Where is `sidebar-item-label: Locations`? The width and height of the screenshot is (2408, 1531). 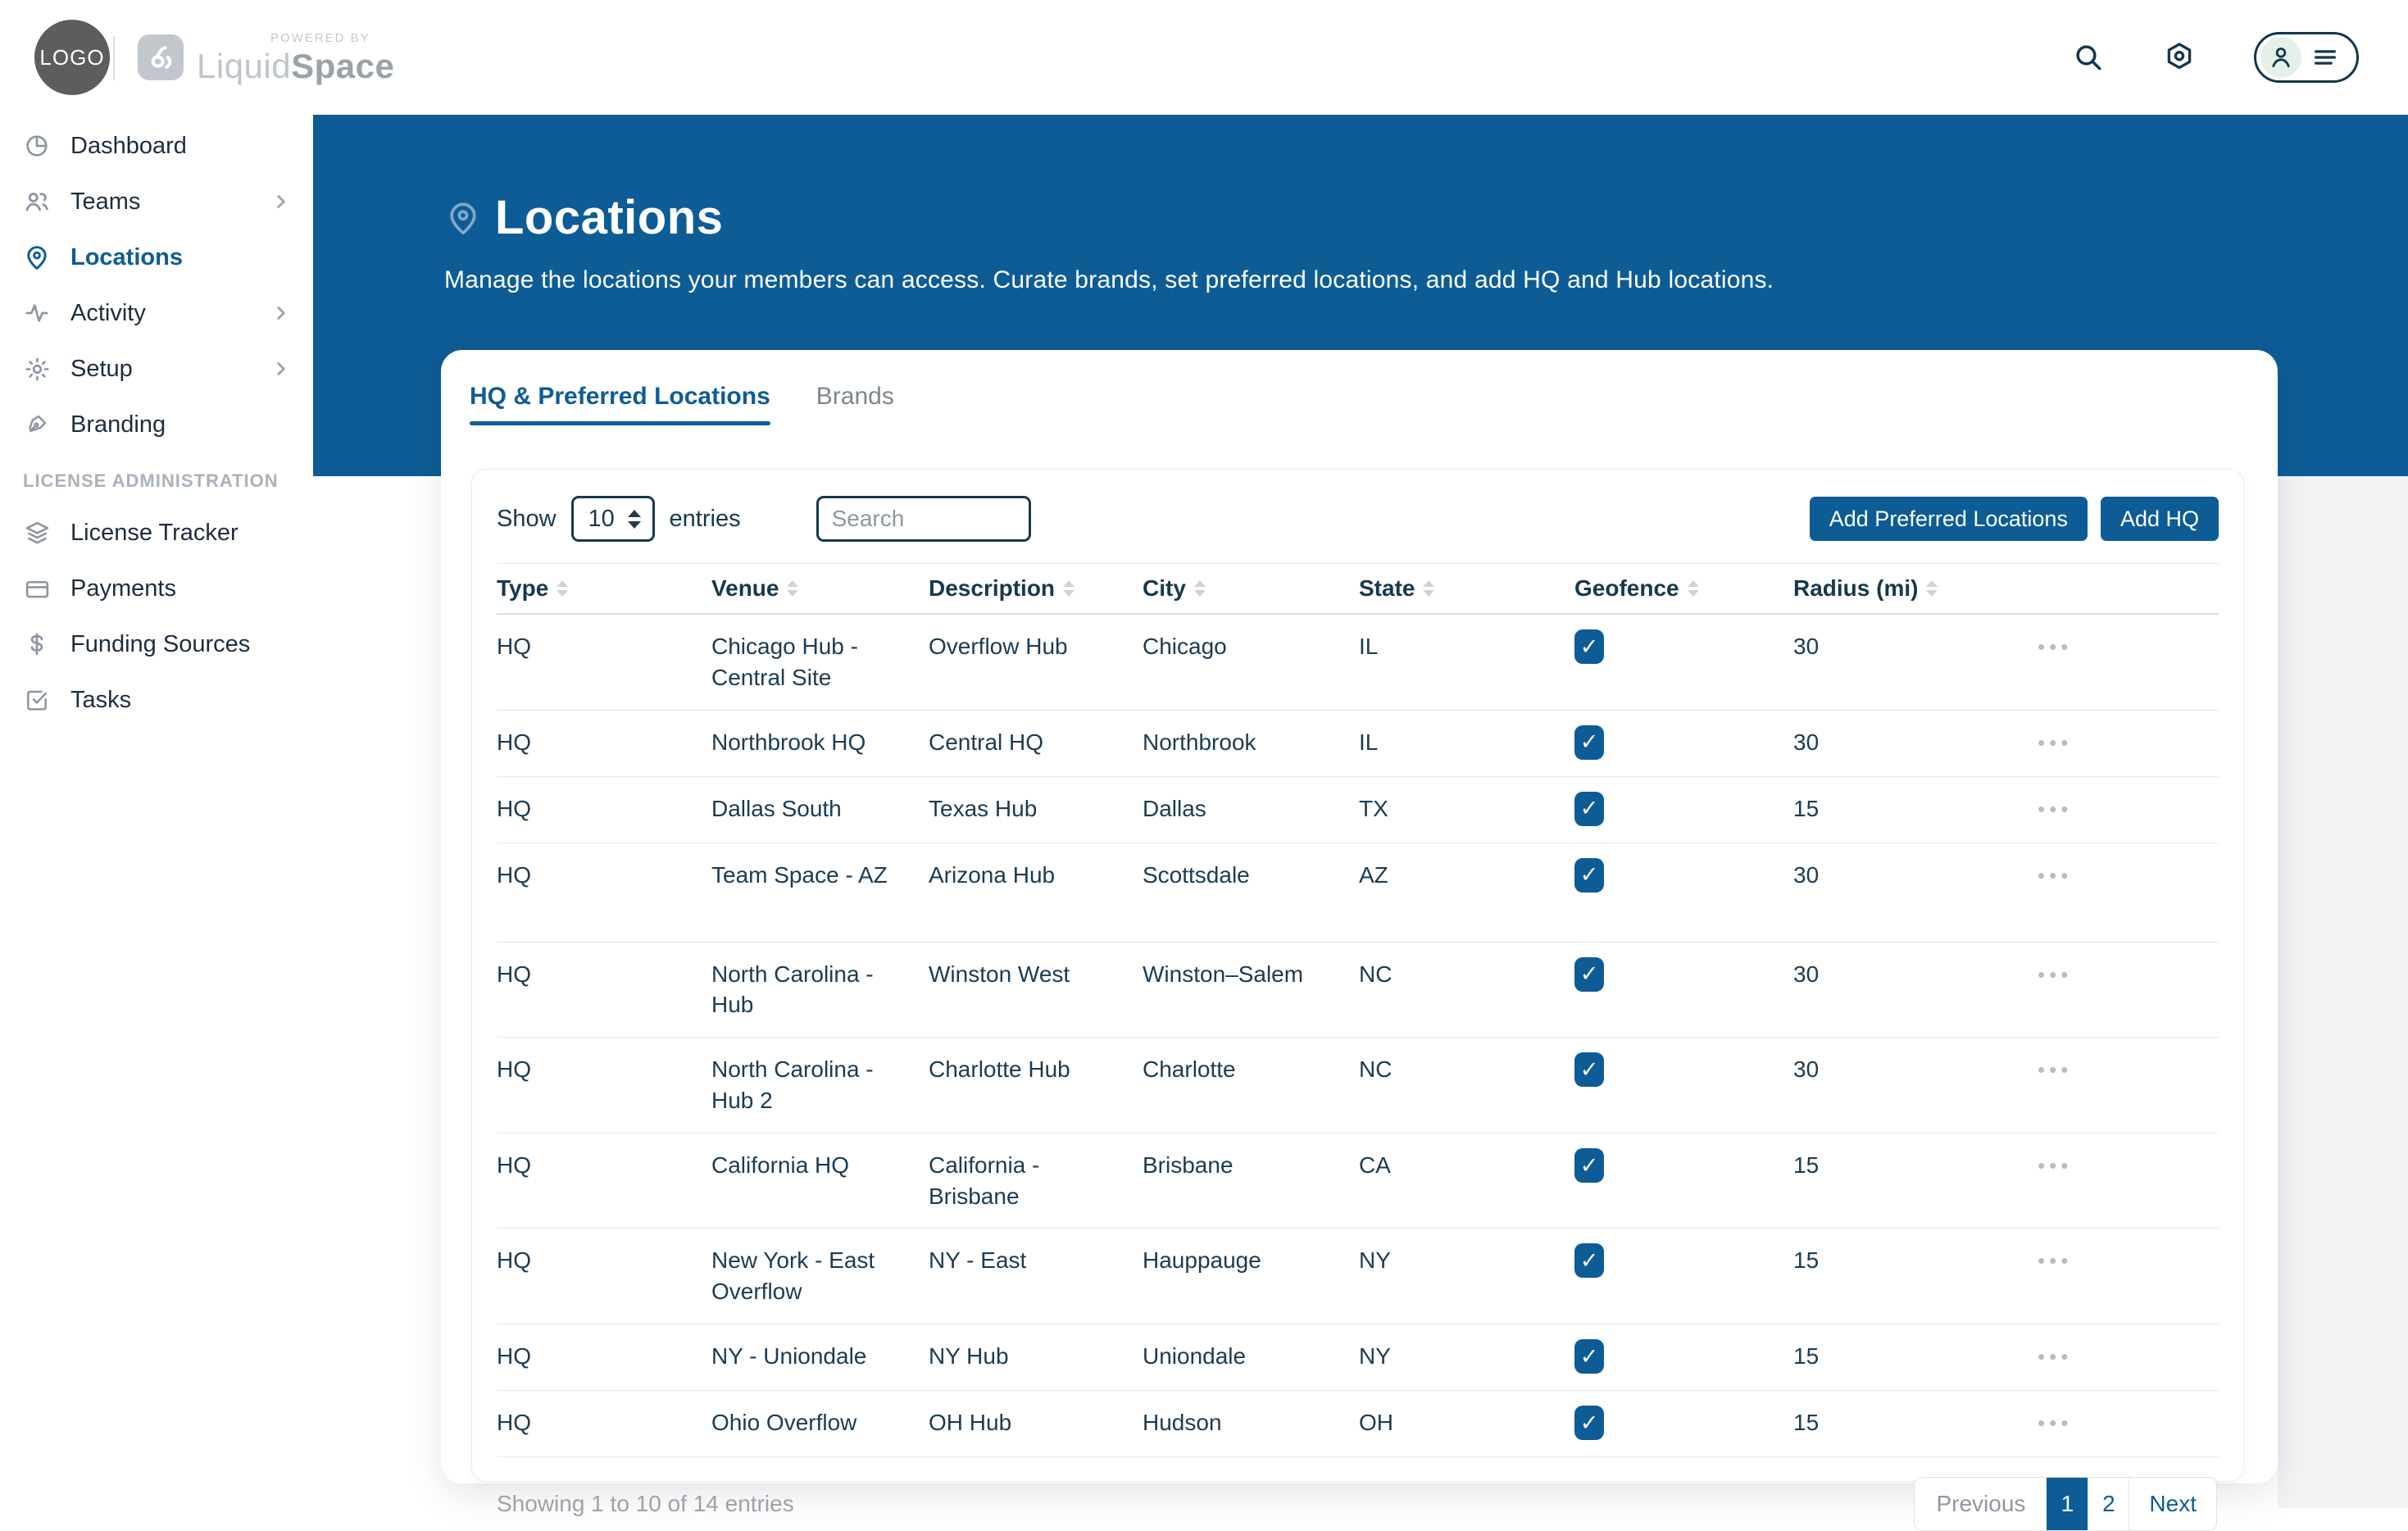
sidebar-item-label: Locations is located at coordinates (126, 256).